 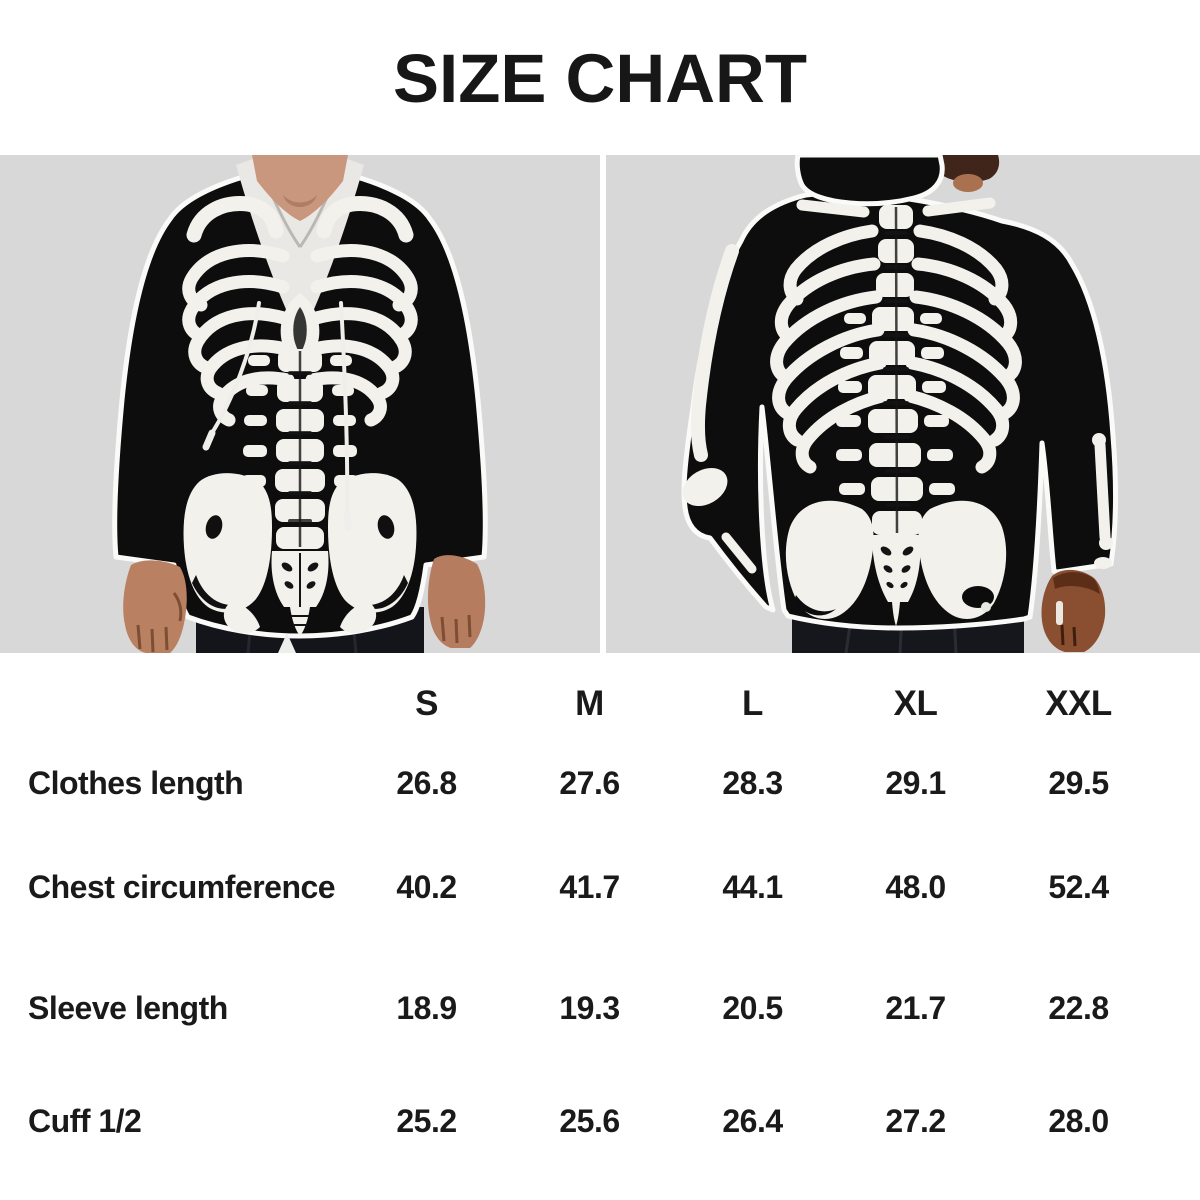 What do you see at coordinates (752, 1008) in the screenshot?
I see `size-value: 20.5` at bounding box center [752, 1008].